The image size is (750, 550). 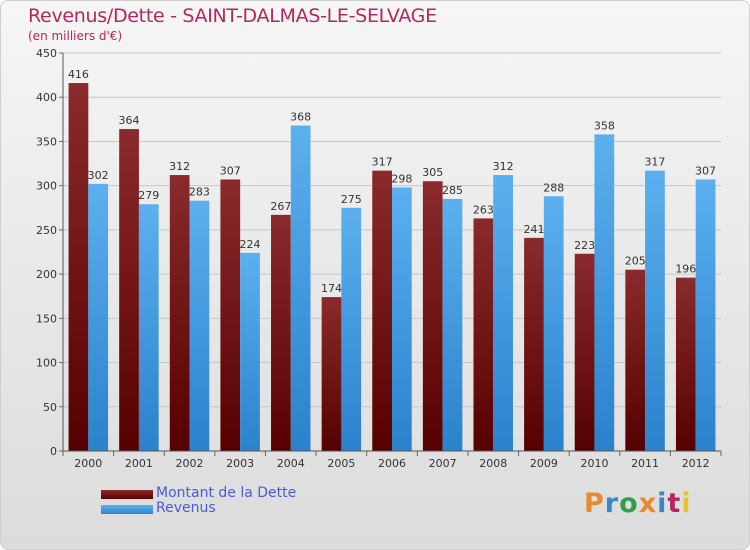 What do you see at coordinates (139, 463) in the screenshot?
I see `x-tick-label: 2001` at bounding box center [139, 463].